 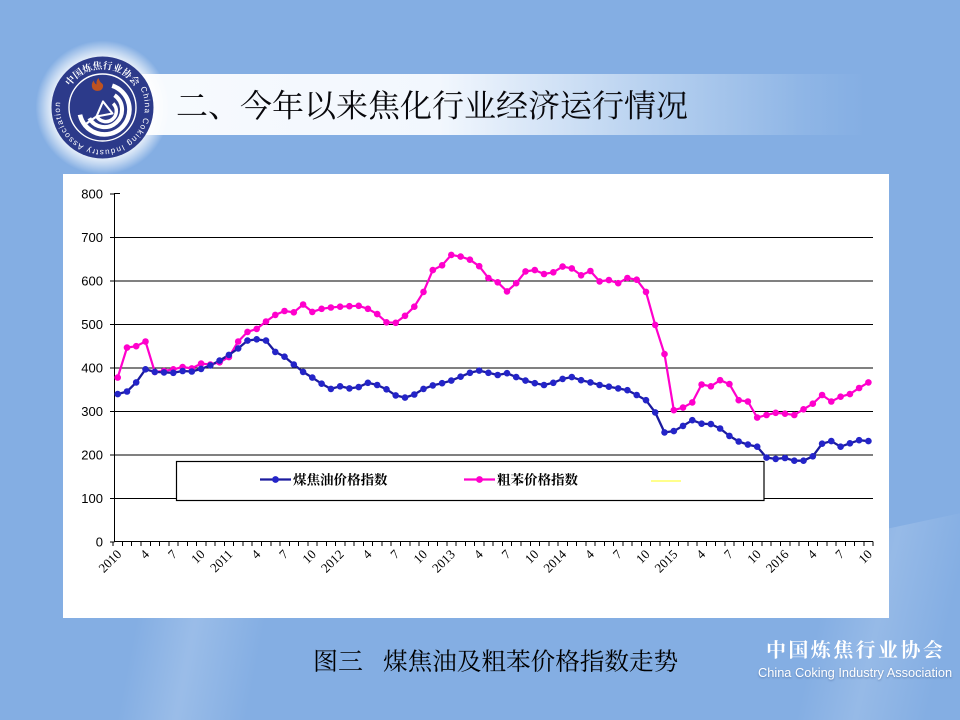 I want to click on svg-text: 2013, so click(x=443, y=561).